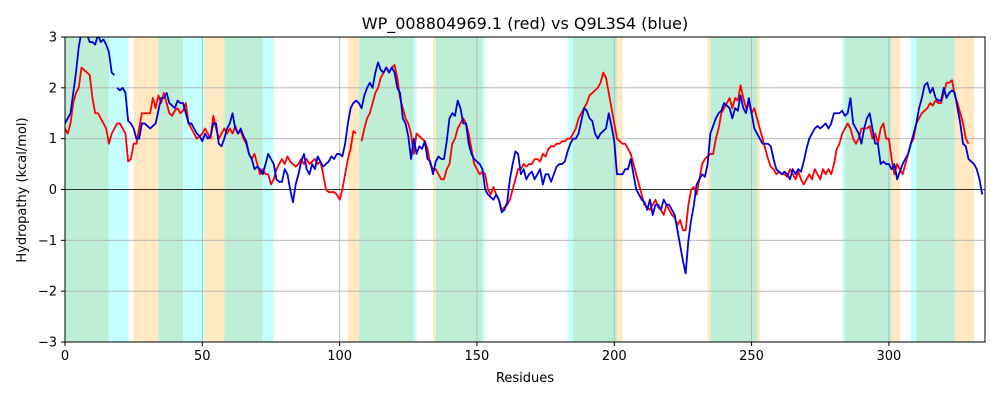  Describe the element at coordinates (53, 190) in the screenshot. I see `y-tick-label-0: 0` at that location.